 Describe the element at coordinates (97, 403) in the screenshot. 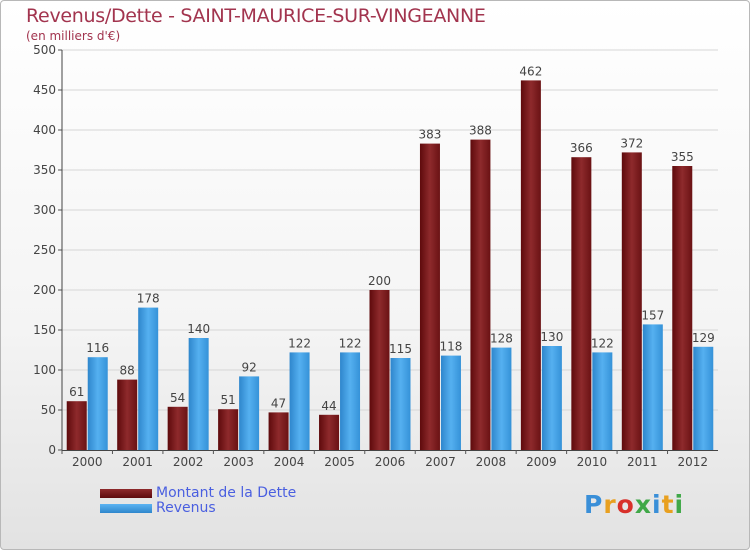

I see `bar-revenus-2000` at that location.